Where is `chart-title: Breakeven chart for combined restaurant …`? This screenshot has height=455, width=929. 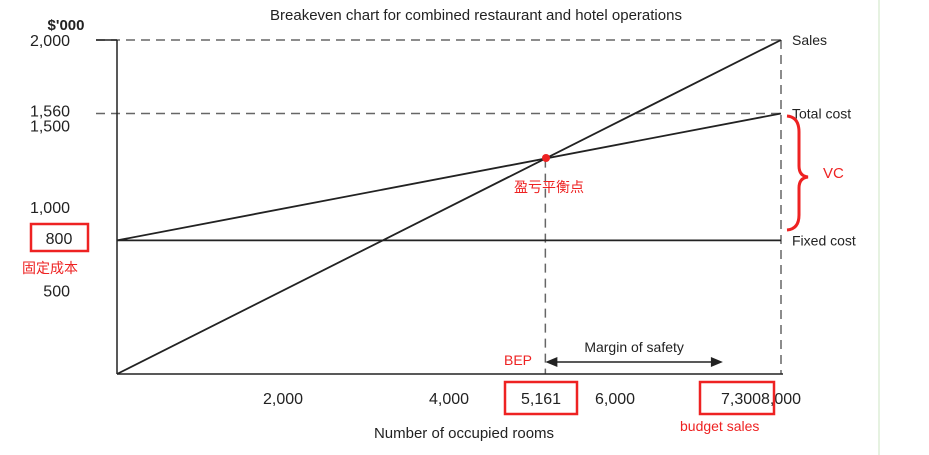
chart-title: Breakeven chart for combined restaurant … is located at coordinates (476, 15).